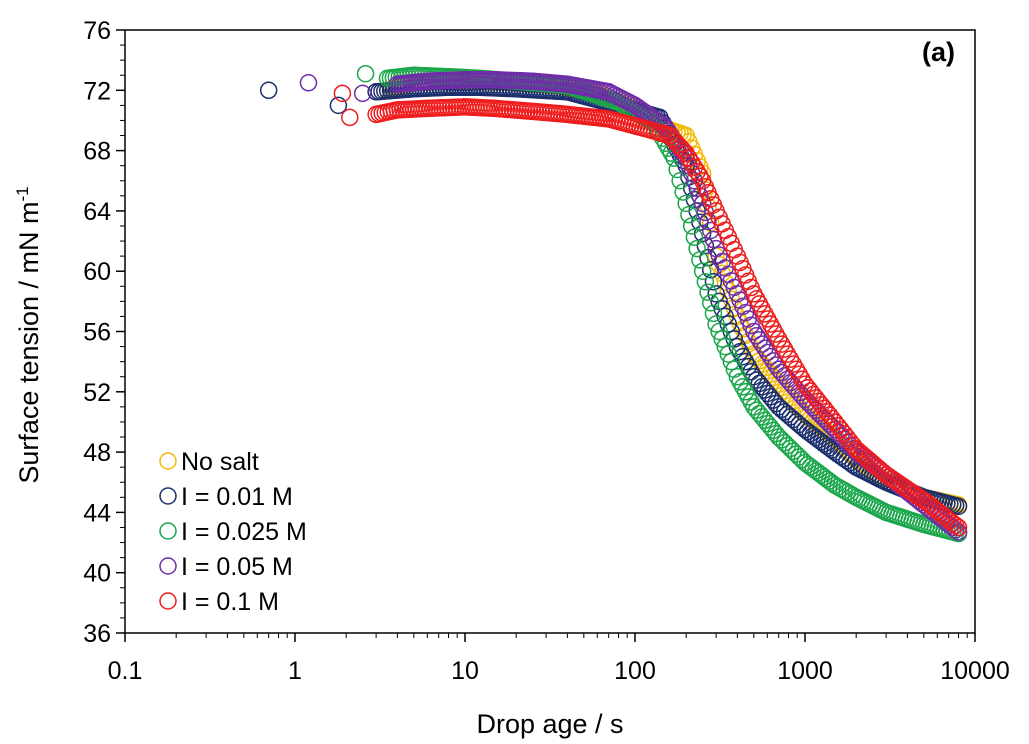 The height and width of the screenshot is (744, 1029). I want to click on y-tick-label: 64, so click(97, 212).